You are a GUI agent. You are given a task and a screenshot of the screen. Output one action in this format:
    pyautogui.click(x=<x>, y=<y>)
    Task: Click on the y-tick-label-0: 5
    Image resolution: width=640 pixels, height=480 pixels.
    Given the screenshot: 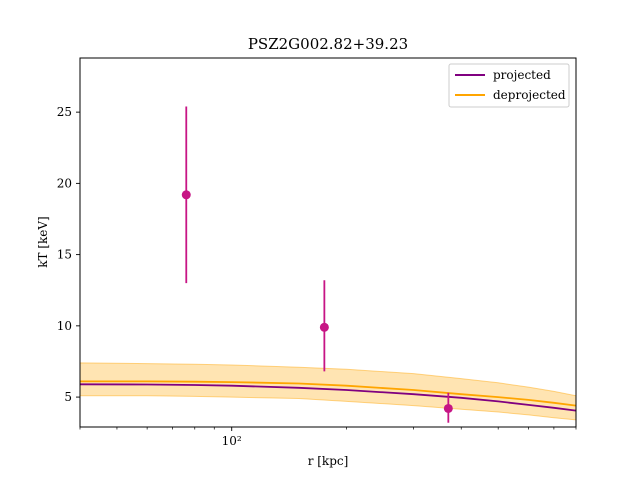 What is the action you would take?
    pyautogui.click(x=68, y=397)
    